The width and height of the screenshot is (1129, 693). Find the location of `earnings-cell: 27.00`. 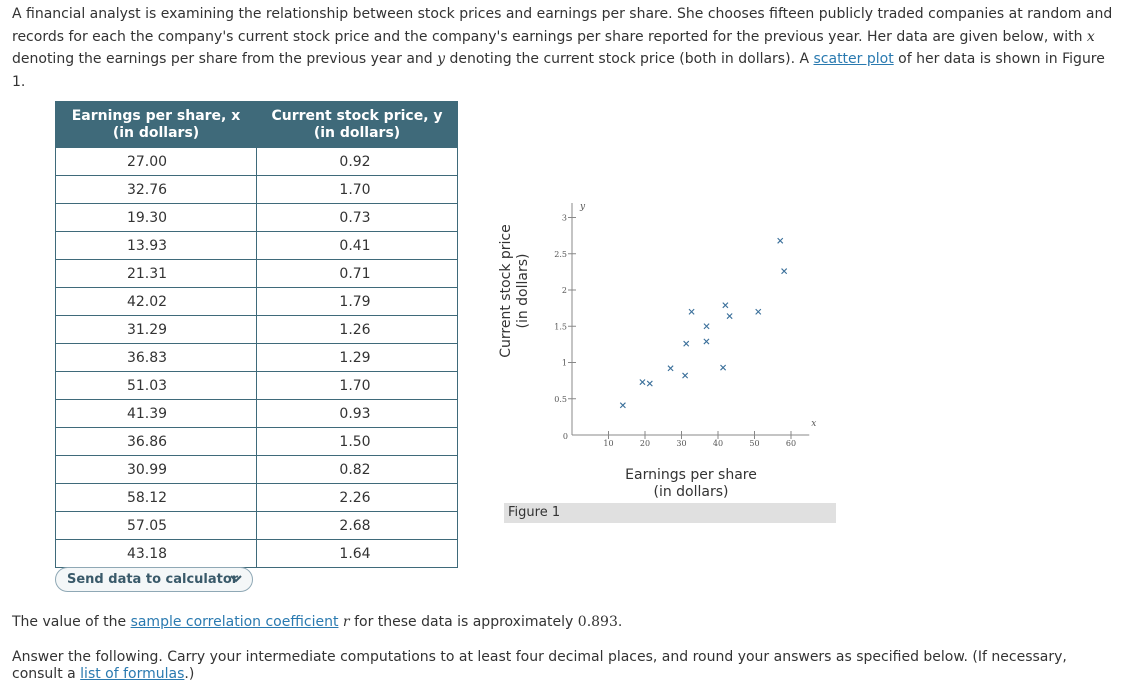

earnings-cell: 27.00 is located at coordinates (156, 161).